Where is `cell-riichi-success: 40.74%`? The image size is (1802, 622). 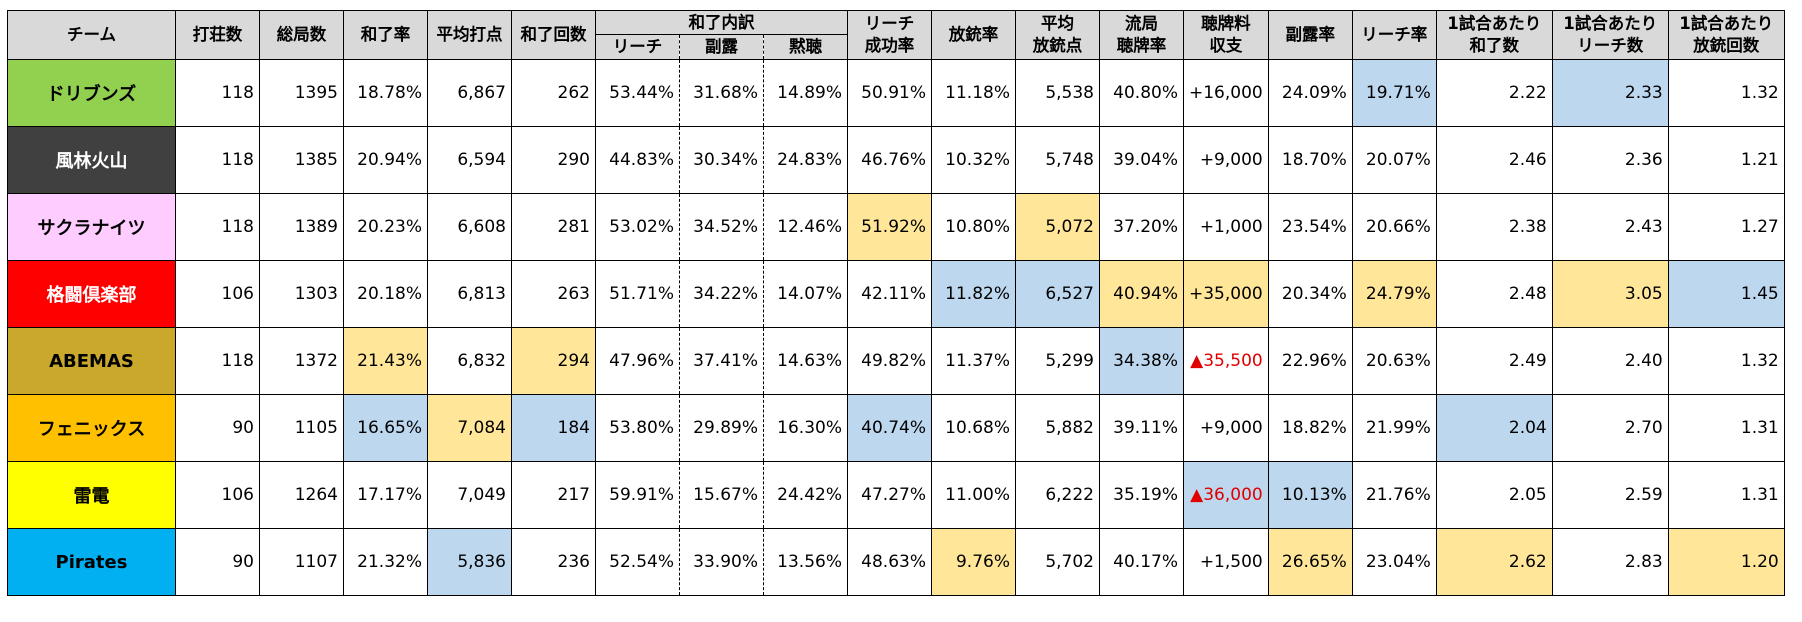 cell-riichi-success: 40.74% is located at coordinates (889, 428).